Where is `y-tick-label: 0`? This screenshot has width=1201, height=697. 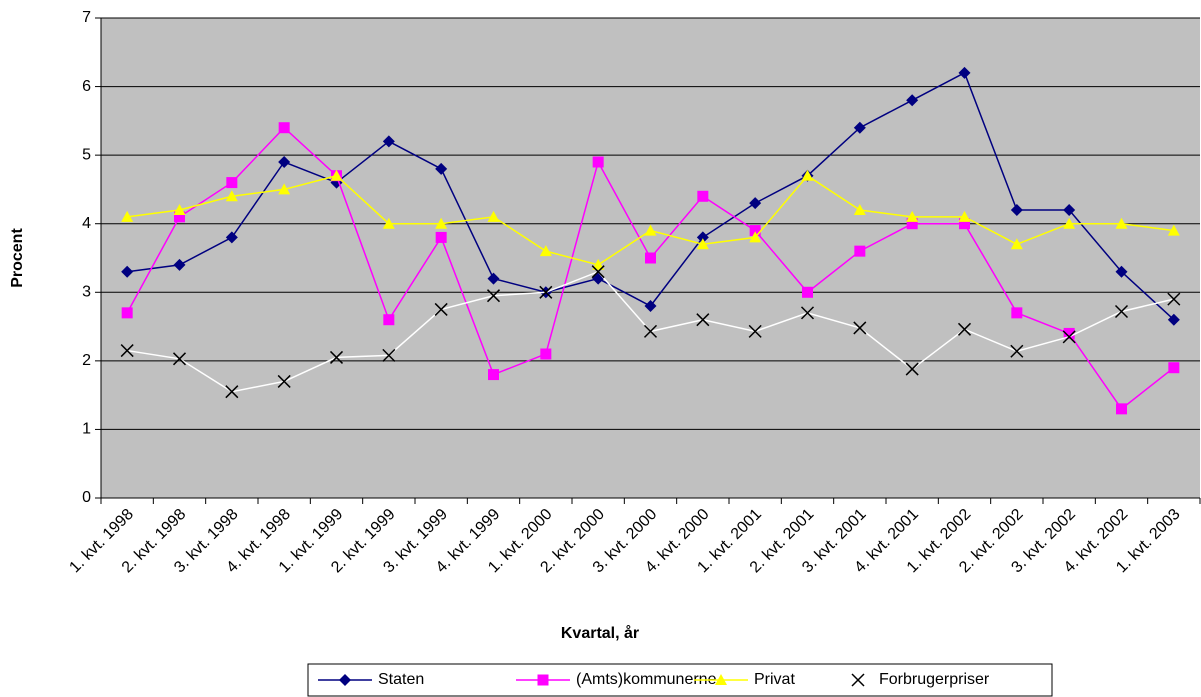
y-tick-label: 0 is located at coordinates (86, 497).